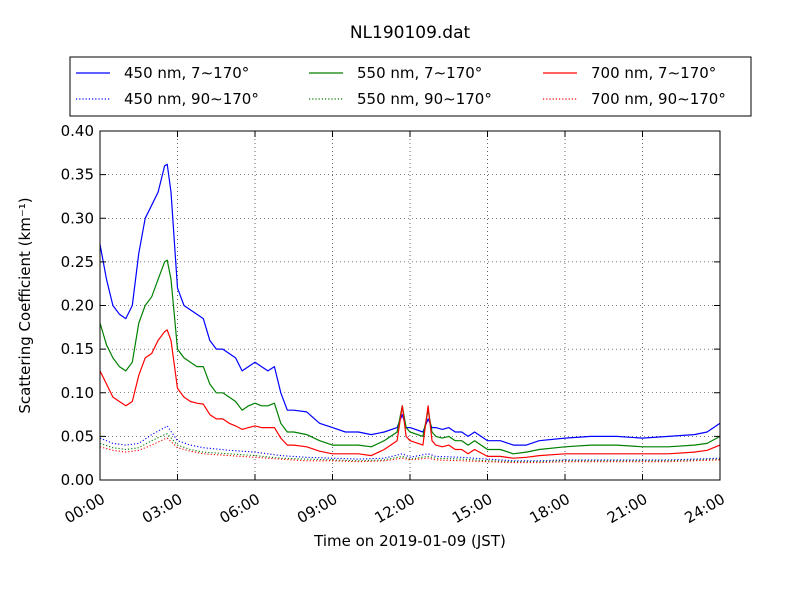 The width and height of the screenshot is (800, 600). I want to click on legend-label: 550 nm, 7∼170°, so click(419, 73).